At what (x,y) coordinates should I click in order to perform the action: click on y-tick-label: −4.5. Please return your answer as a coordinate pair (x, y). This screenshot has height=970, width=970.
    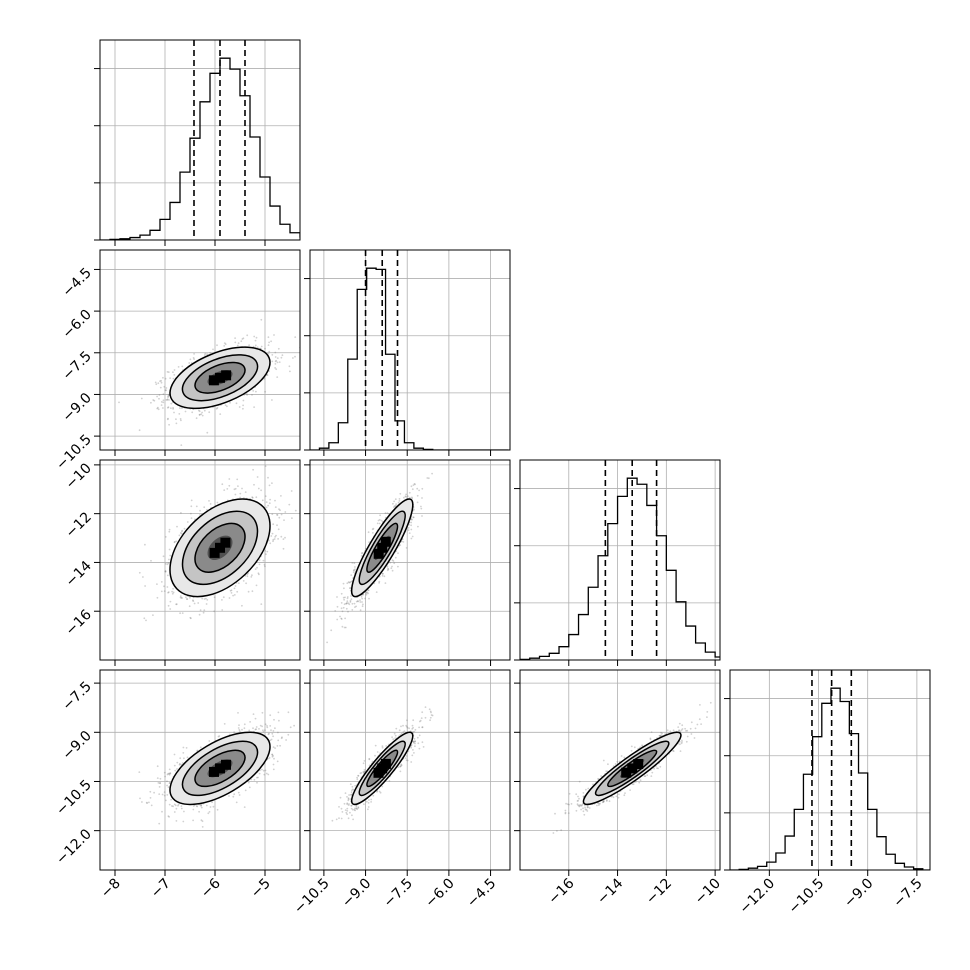
    Looking at the image, I should click on (76, 282).